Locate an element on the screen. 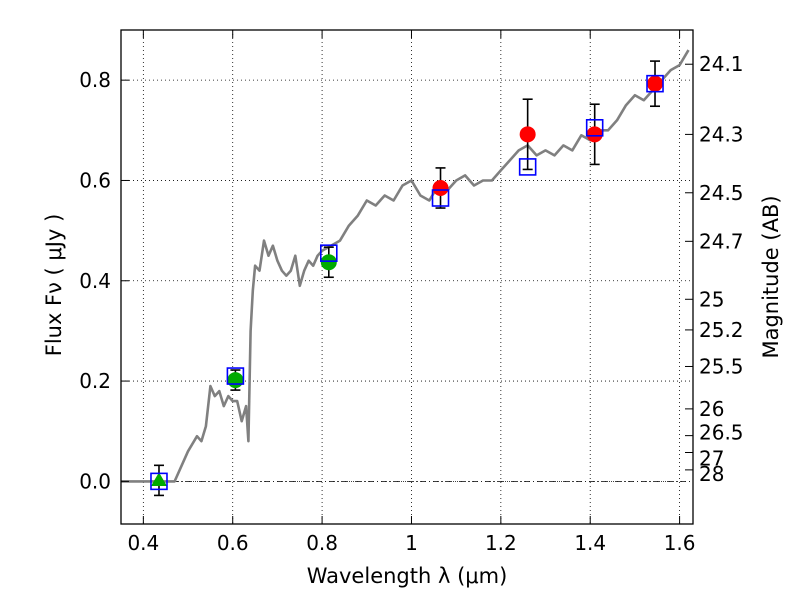  x-tick-label: 1 is located at coordinates (411, 543).